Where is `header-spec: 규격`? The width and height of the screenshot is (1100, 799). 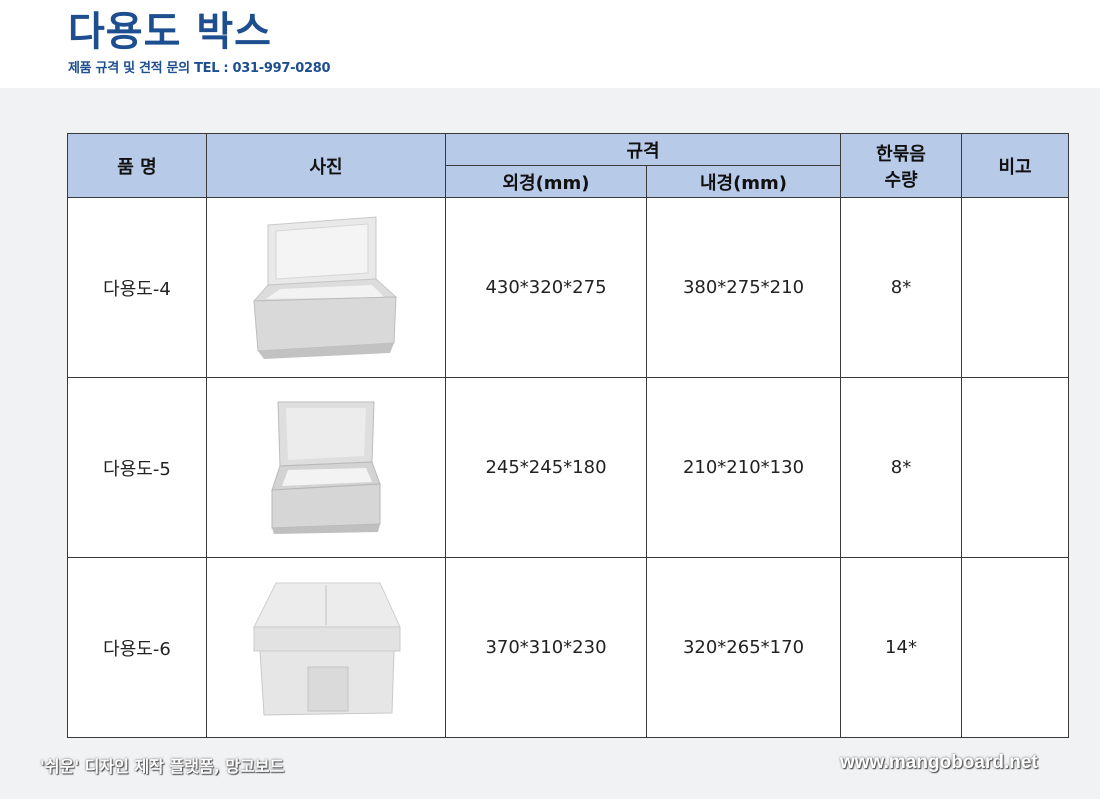
header-spec: 규격 is located at coordinates (643, 149).